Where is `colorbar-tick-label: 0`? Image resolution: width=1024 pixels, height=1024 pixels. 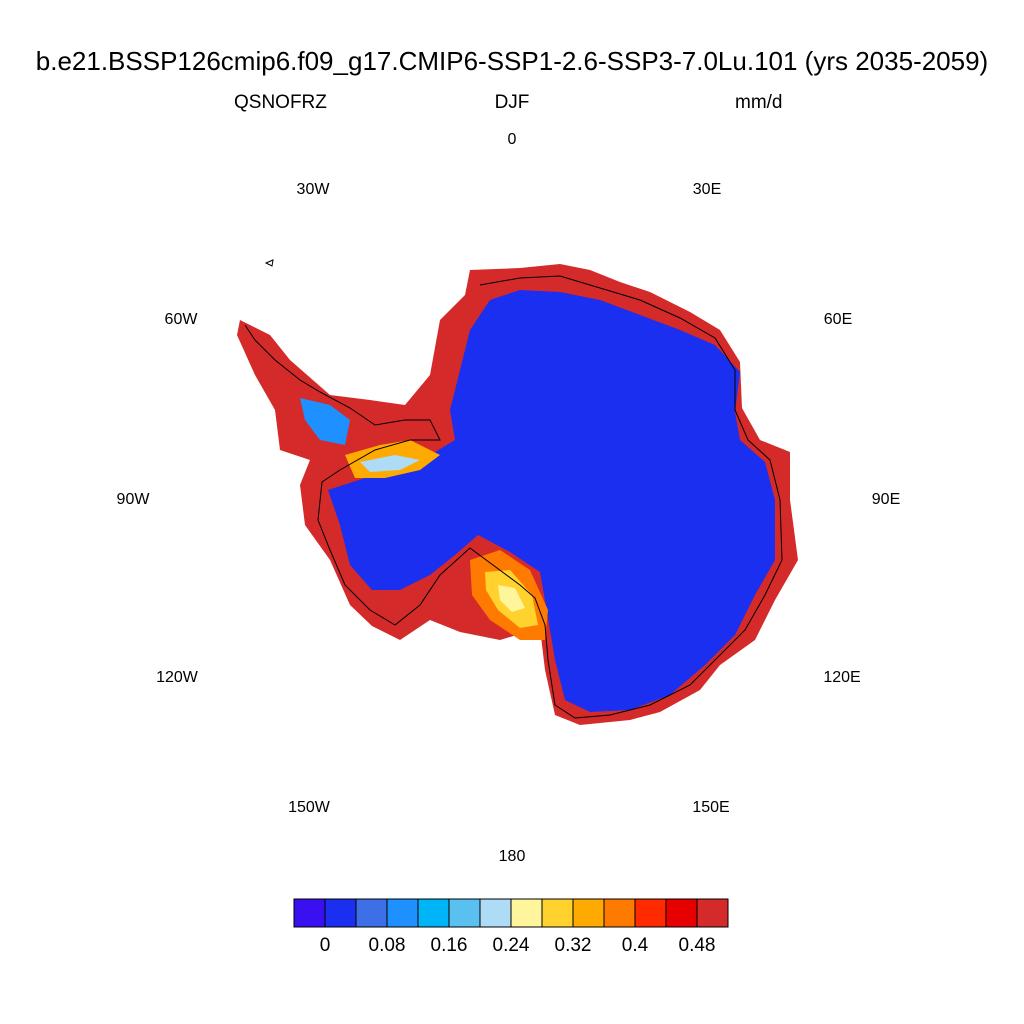 colorbar-tick-label: 0 is located at coordinates (325, 945).